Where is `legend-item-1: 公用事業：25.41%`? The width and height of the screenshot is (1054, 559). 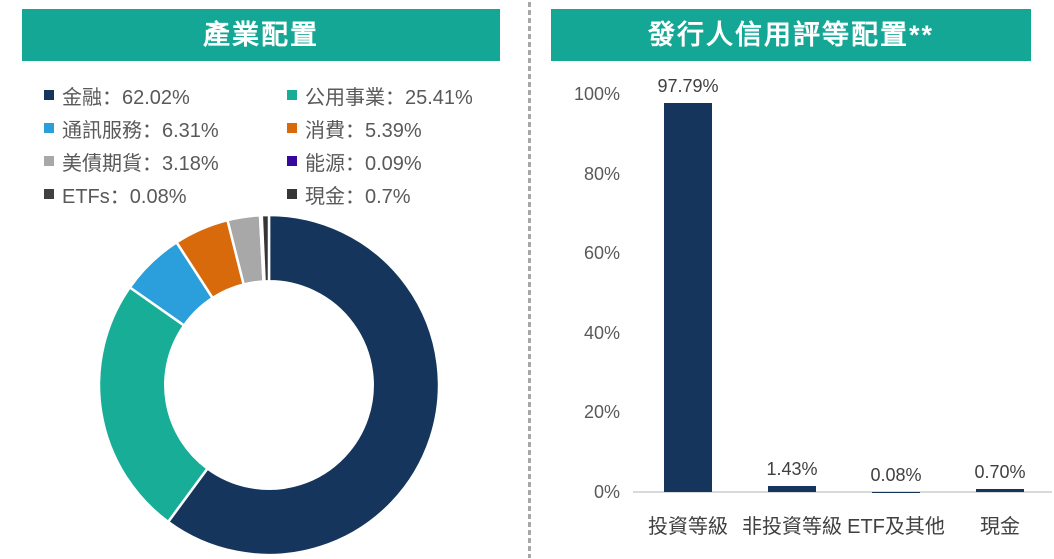 legend-item-1: 公用事業：25.41% is located at coordinates (396, 96).